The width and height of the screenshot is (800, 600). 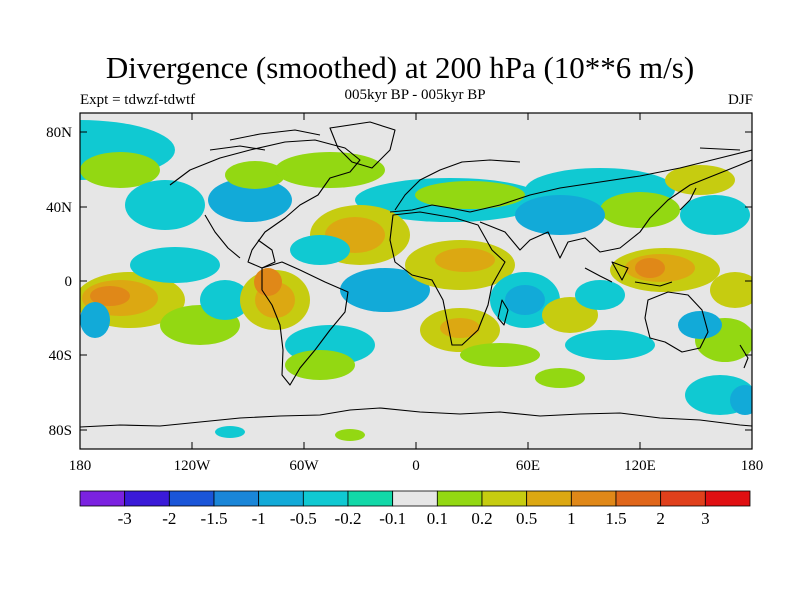 I want to click on colorbar-label: 1, so click(x=571, y=518).